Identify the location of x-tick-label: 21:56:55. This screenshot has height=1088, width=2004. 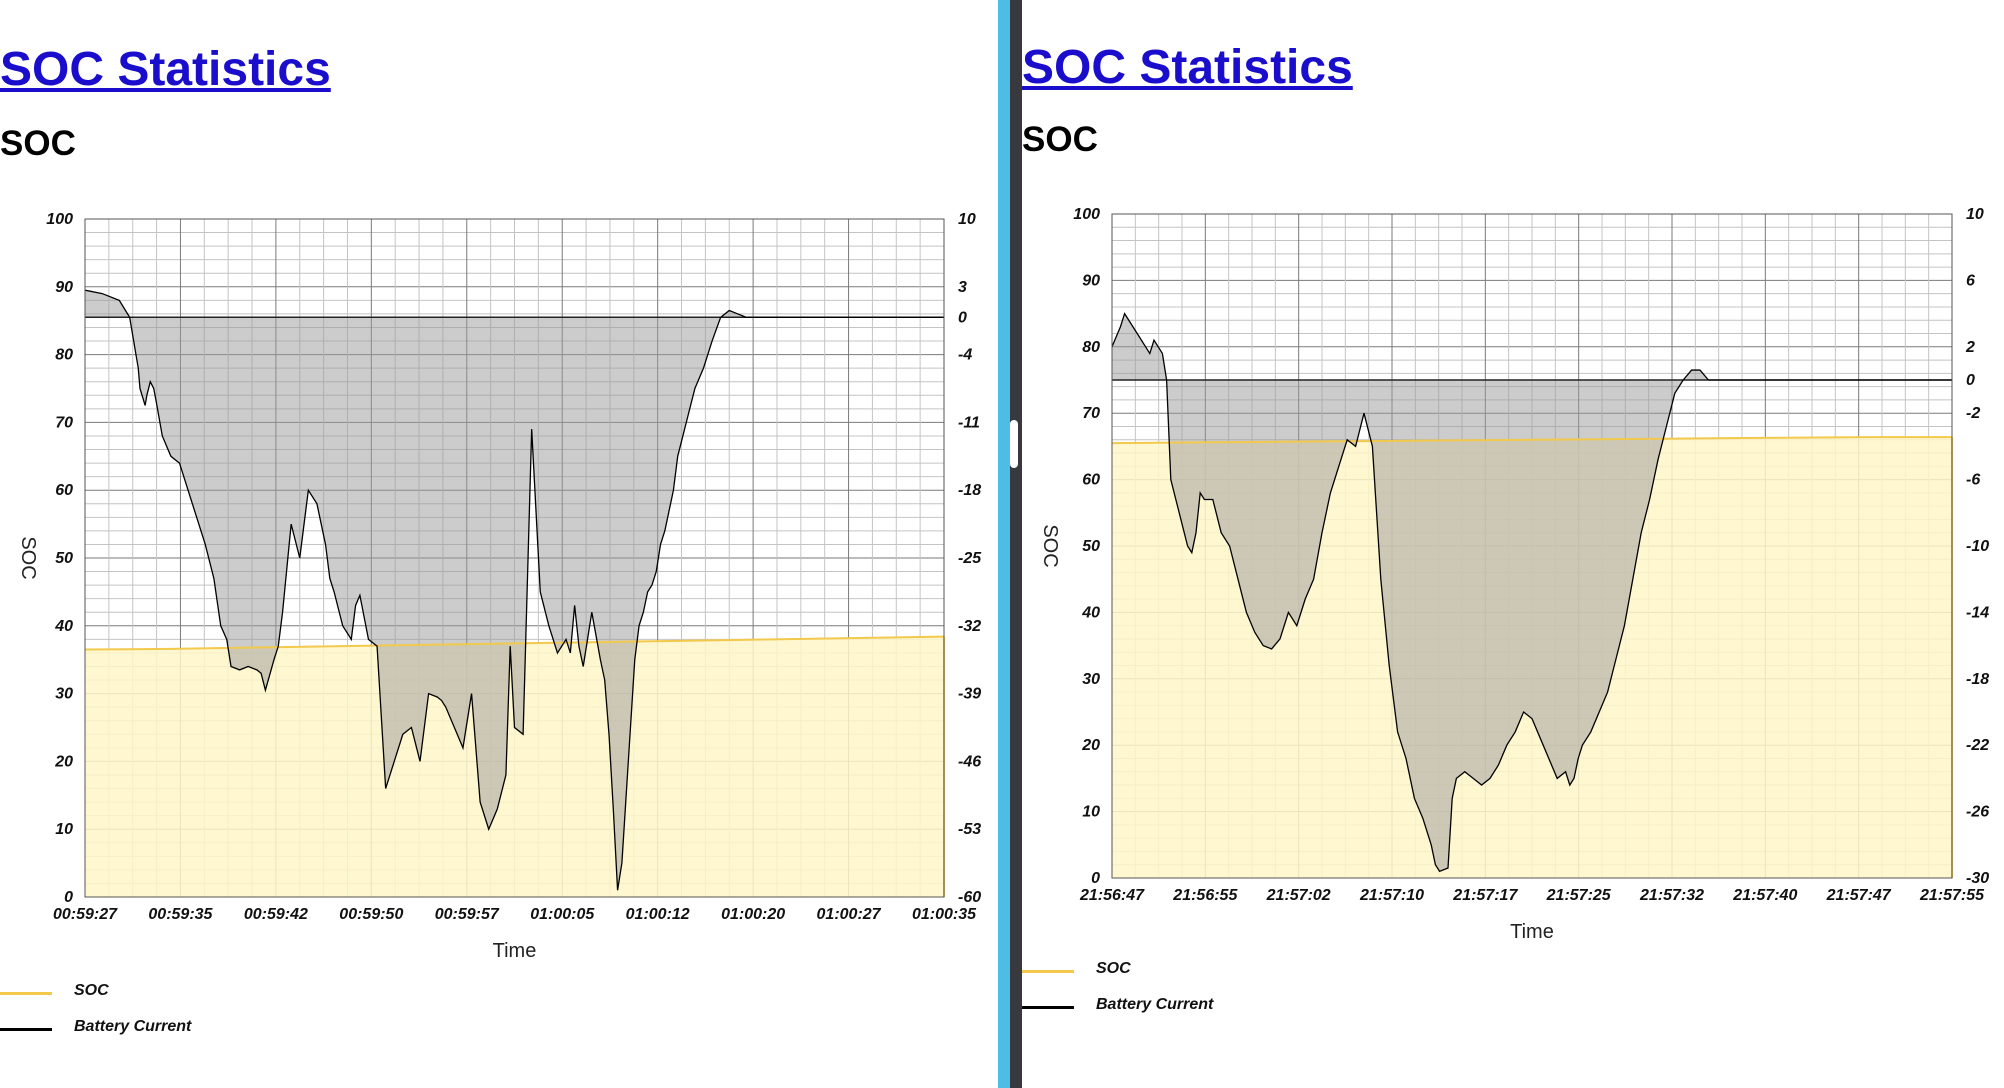
(1205, 895).